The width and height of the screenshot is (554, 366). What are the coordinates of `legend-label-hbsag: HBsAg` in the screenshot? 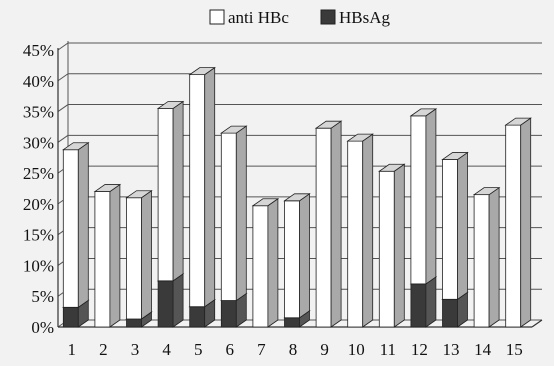 It's located at (365, 17).